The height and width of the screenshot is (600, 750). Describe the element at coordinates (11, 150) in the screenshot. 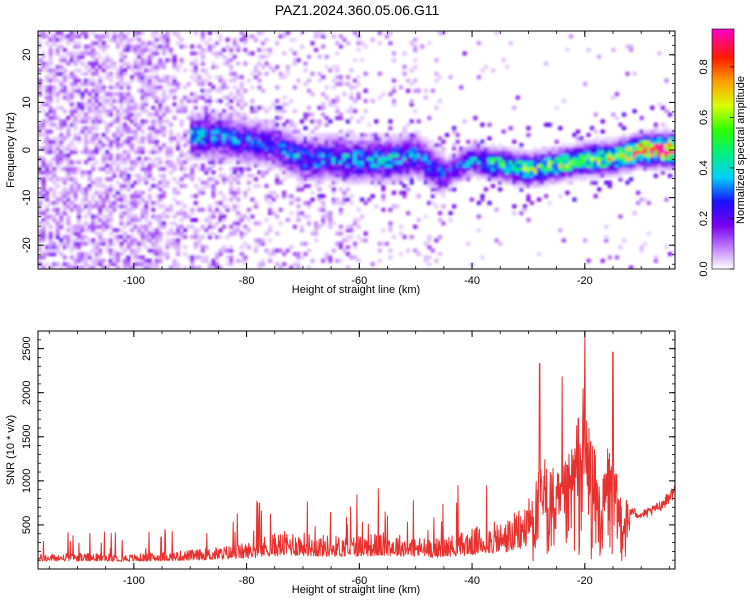

I see `top-y-axis-label: Frequency (Hz)` at that location.